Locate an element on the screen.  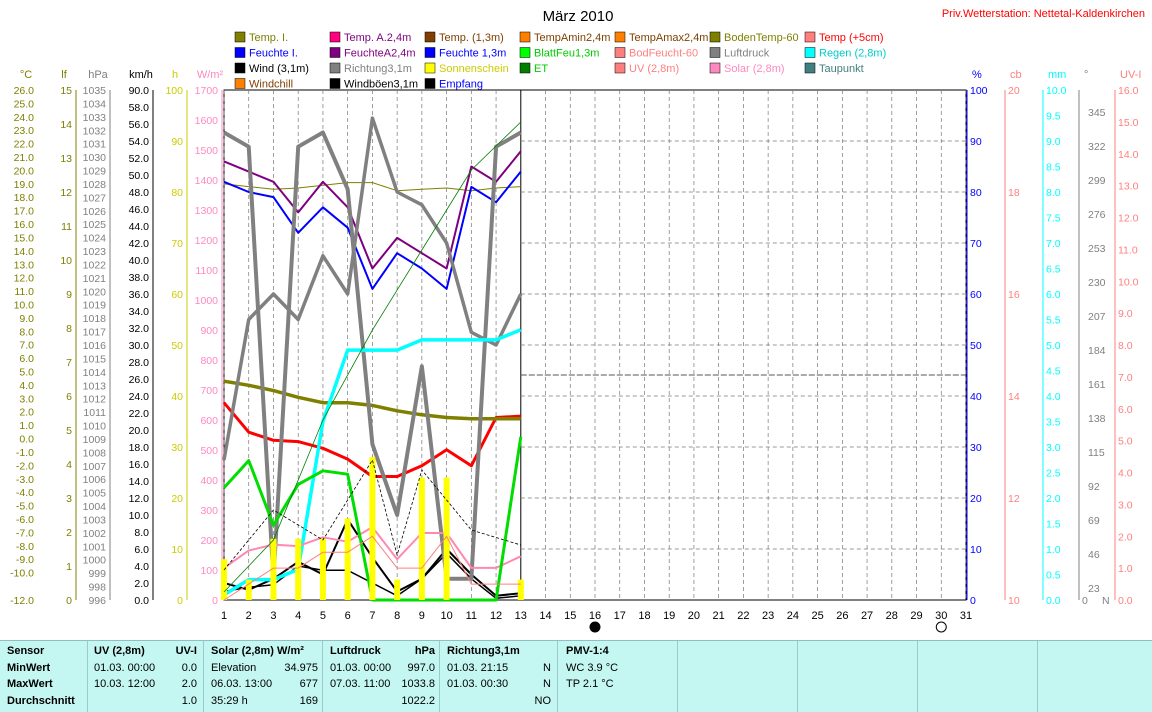
axis-tick-label: 50 is located at coordinates (976, 346).